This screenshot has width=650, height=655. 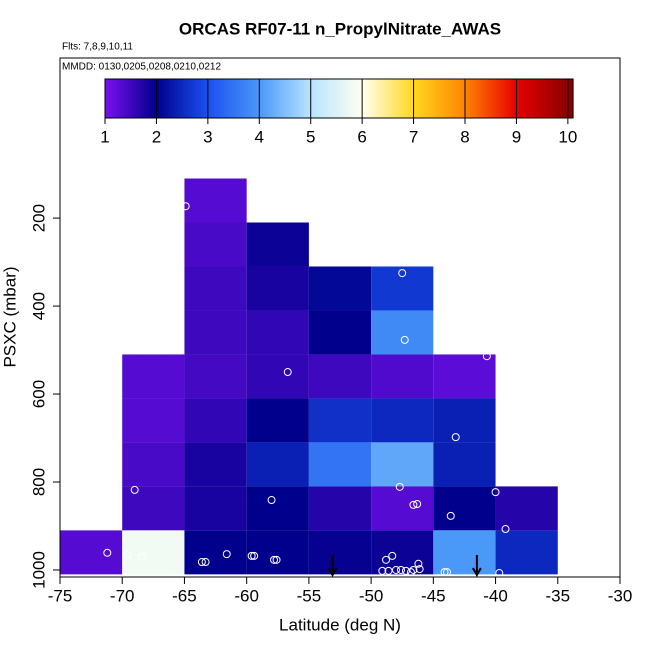 I want to click on colorbar-tick-label: 7, so click(x=413, y=136).